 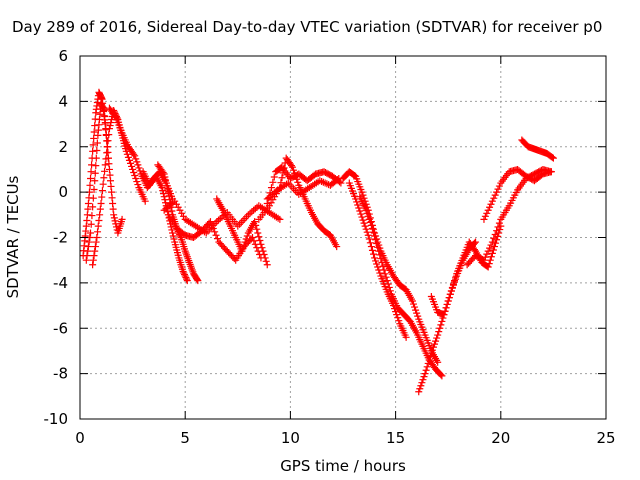 I want to click on series-s3, so click(x=119, y=187).